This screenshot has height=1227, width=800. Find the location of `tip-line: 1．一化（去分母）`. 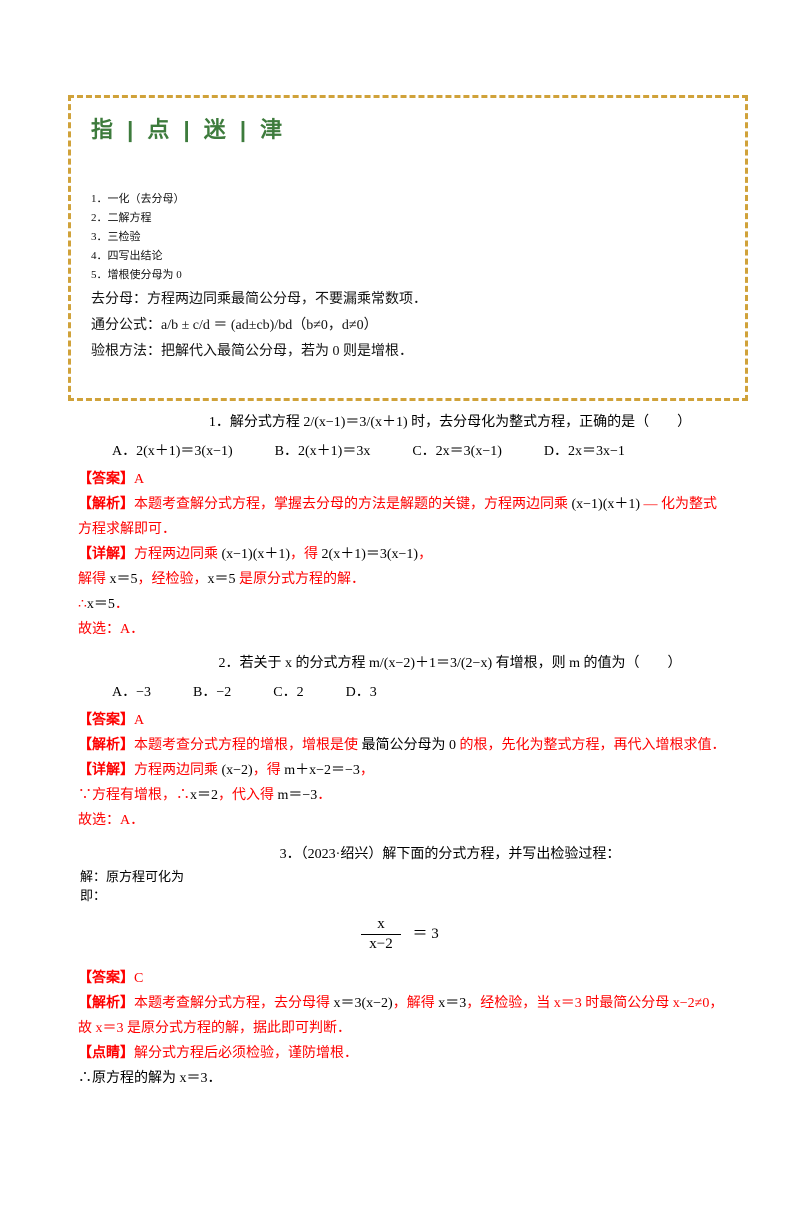

tip-line: 1．一化（去分母） is located at coordinates (138, 199).